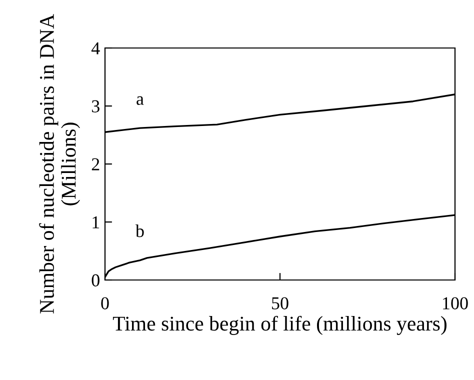  What do you see at coordinates (455, 303) in the screenshot?
I see `x-tick-label: 100` at bounding box center [455, 303].